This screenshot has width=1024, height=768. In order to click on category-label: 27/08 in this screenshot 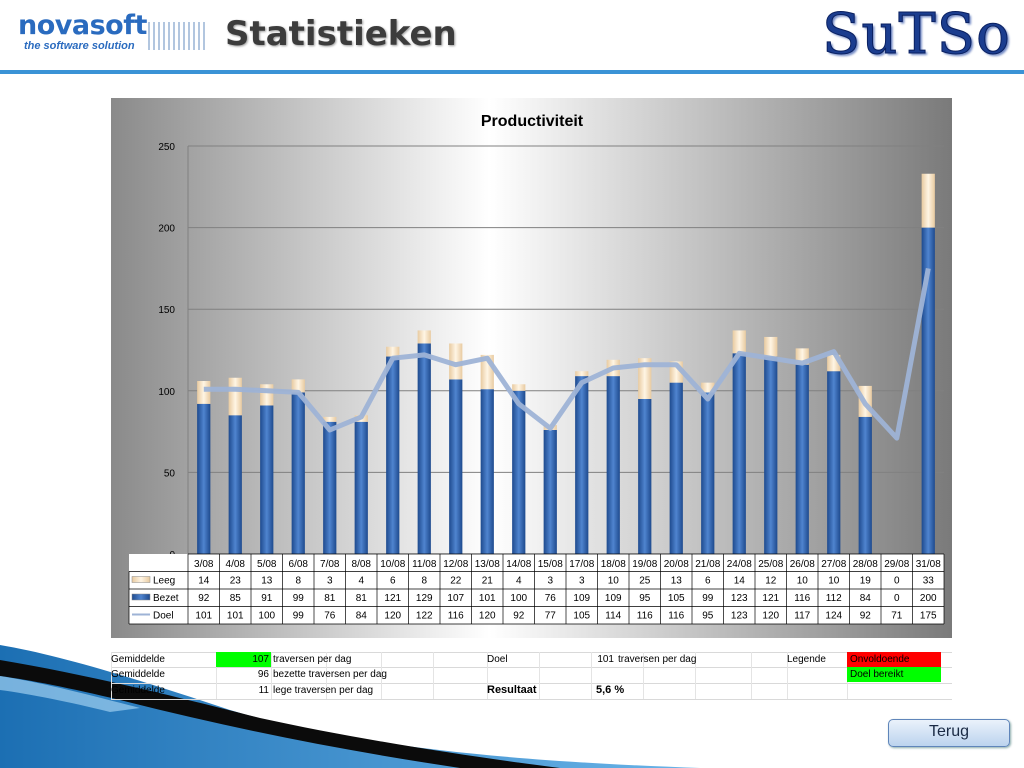, I will do `click(833, 564)`.